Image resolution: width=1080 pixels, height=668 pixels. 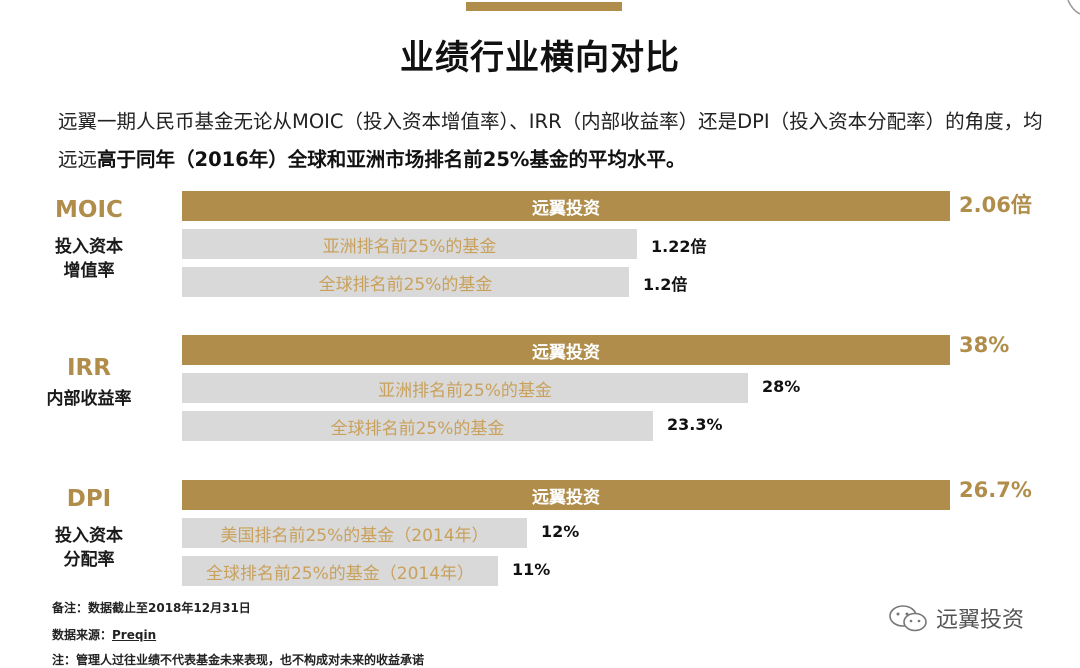 What do you see at coordinates (695, 424) in the screenshot?
I see `value-label-irr-2: 23.3%` at bounding box center [695, 424].